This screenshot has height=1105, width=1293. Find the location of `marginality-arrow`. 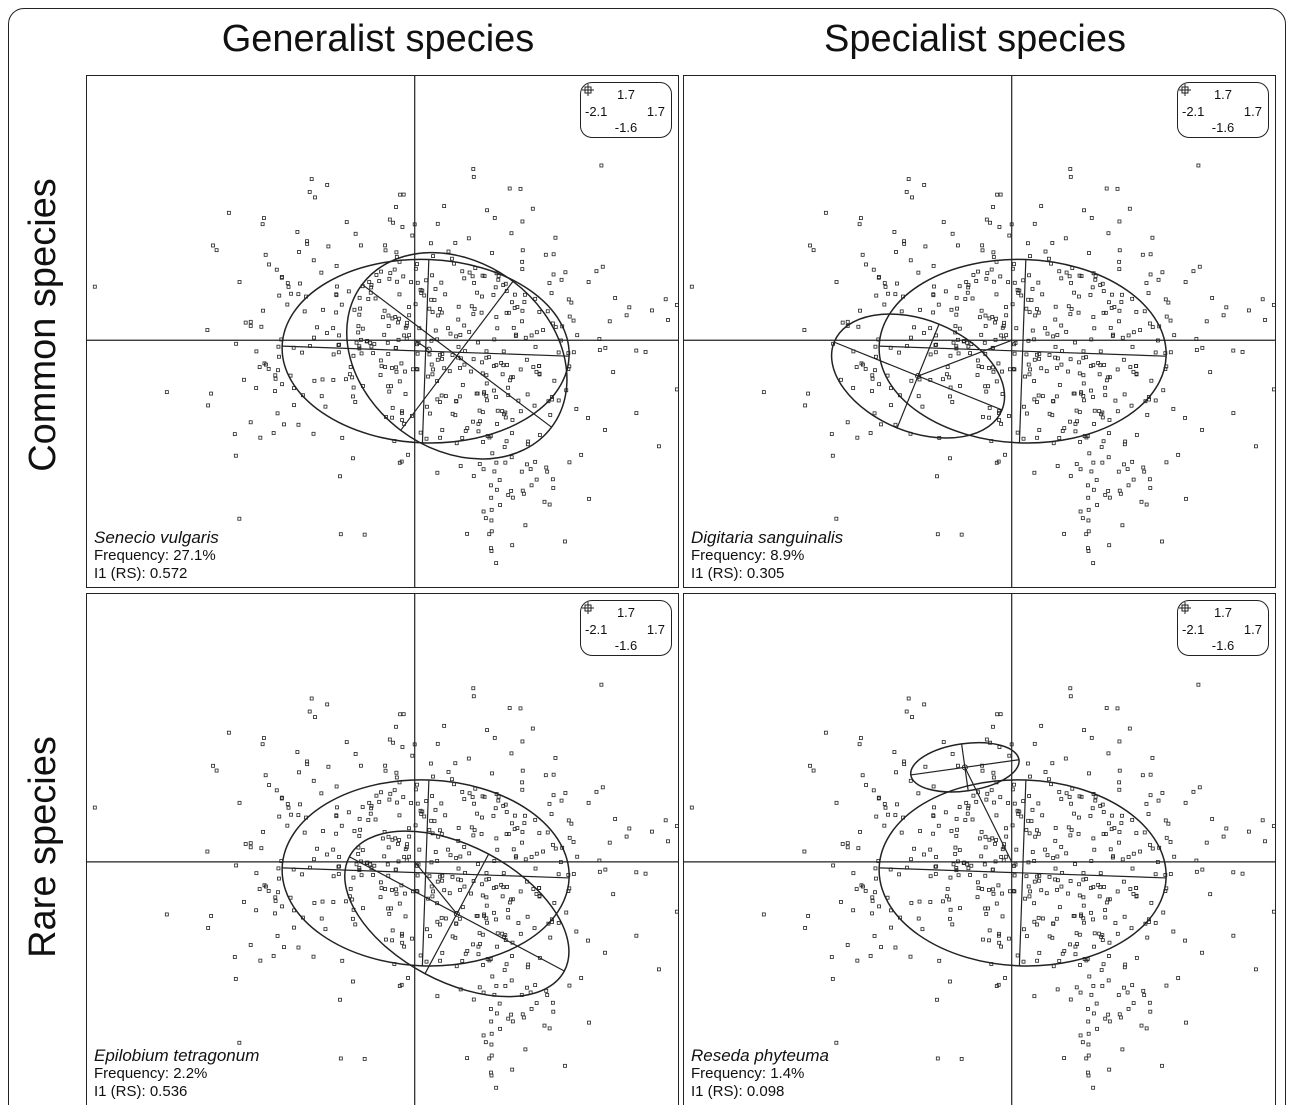

marginality-arrow is located at coordinates (988, 815).